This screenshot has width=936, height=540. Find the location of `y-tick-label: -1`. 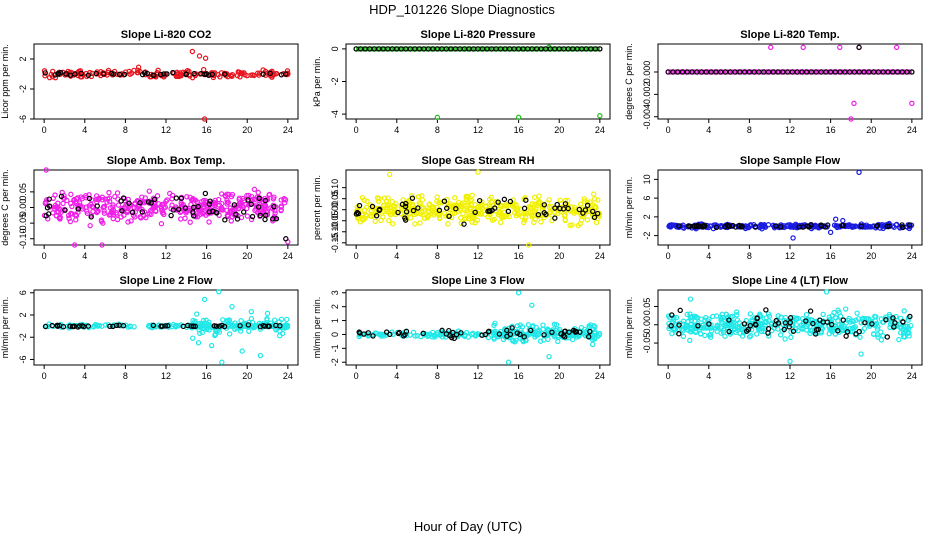

y-tick-label: -1 is located at coordinates (335, 348).